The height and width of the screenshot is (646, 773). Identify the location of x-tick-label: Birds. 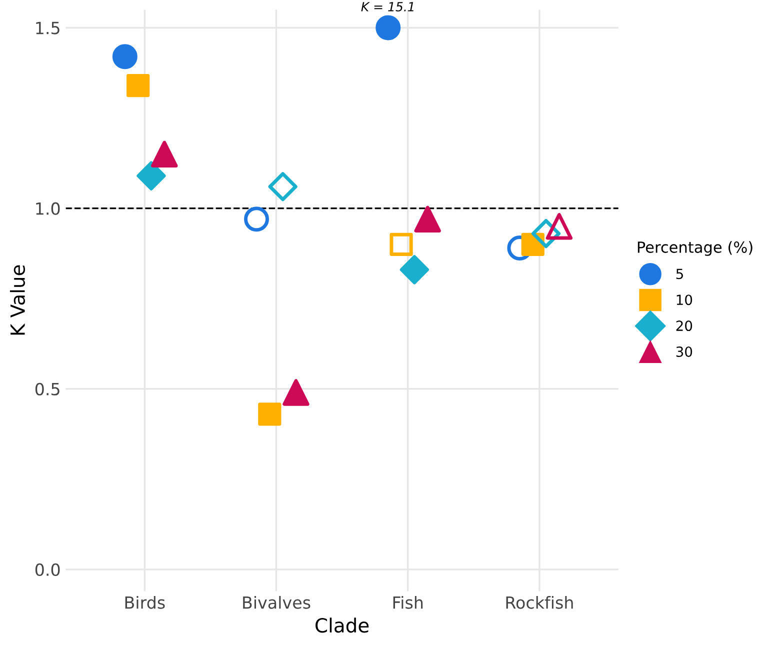
(145, 602).